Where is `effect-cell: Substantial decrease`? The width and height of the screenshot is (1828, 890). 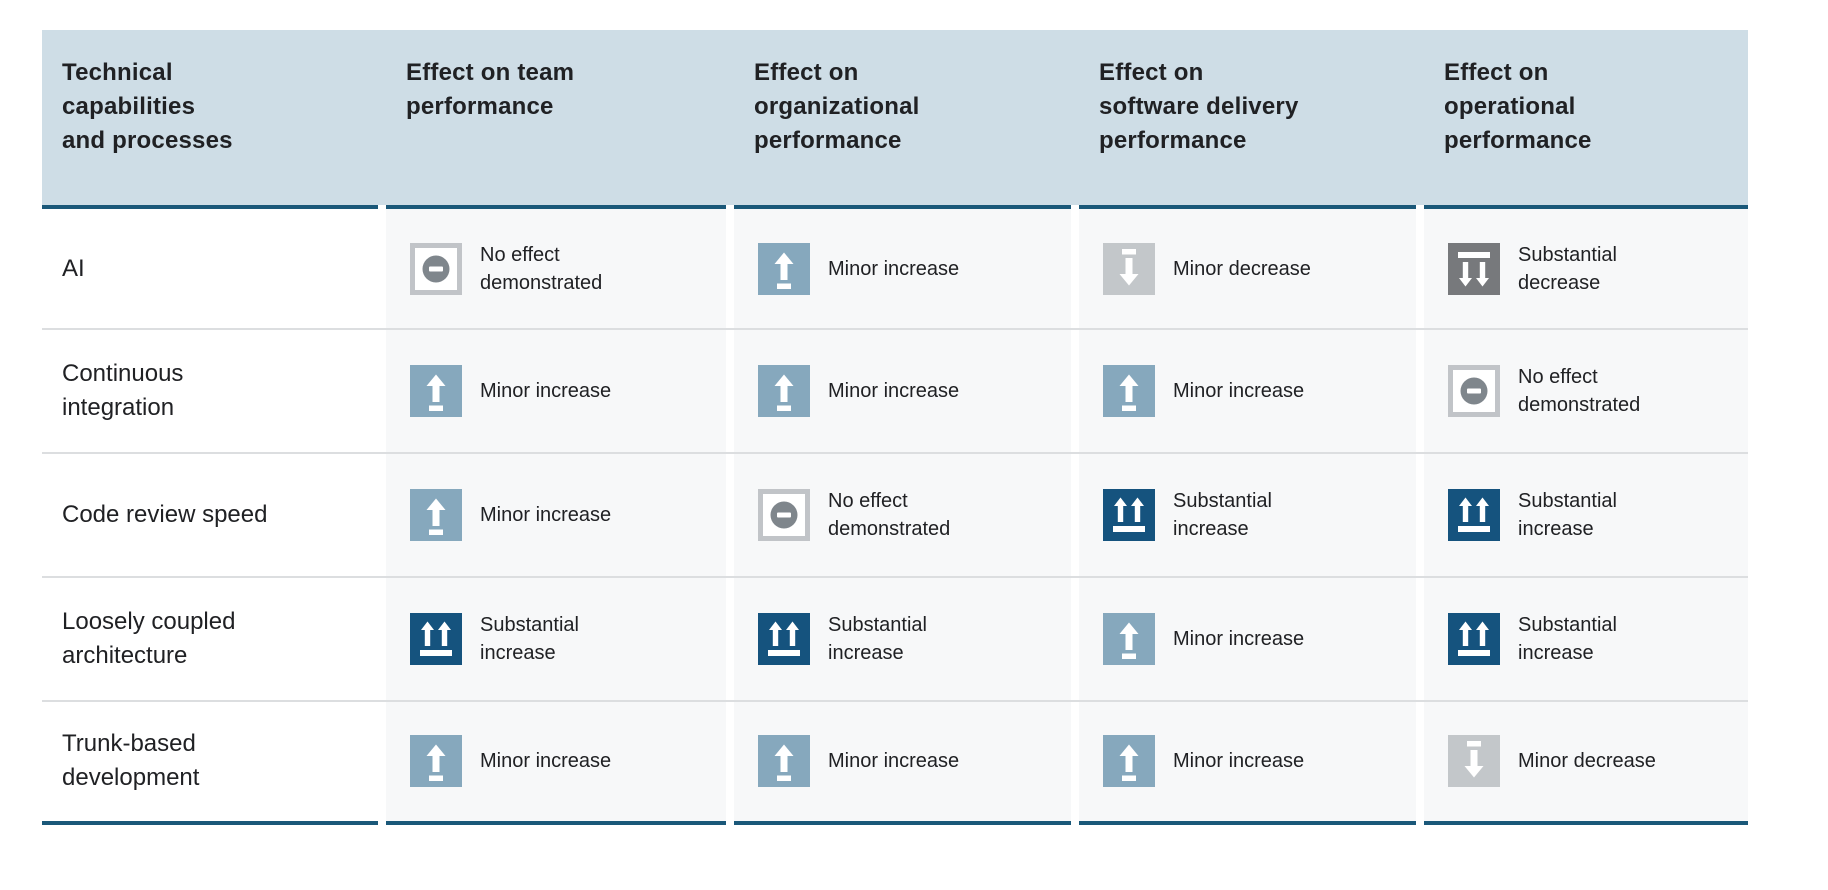 effect-cell: Substantial decrease is located at coordinates (1586, 267).